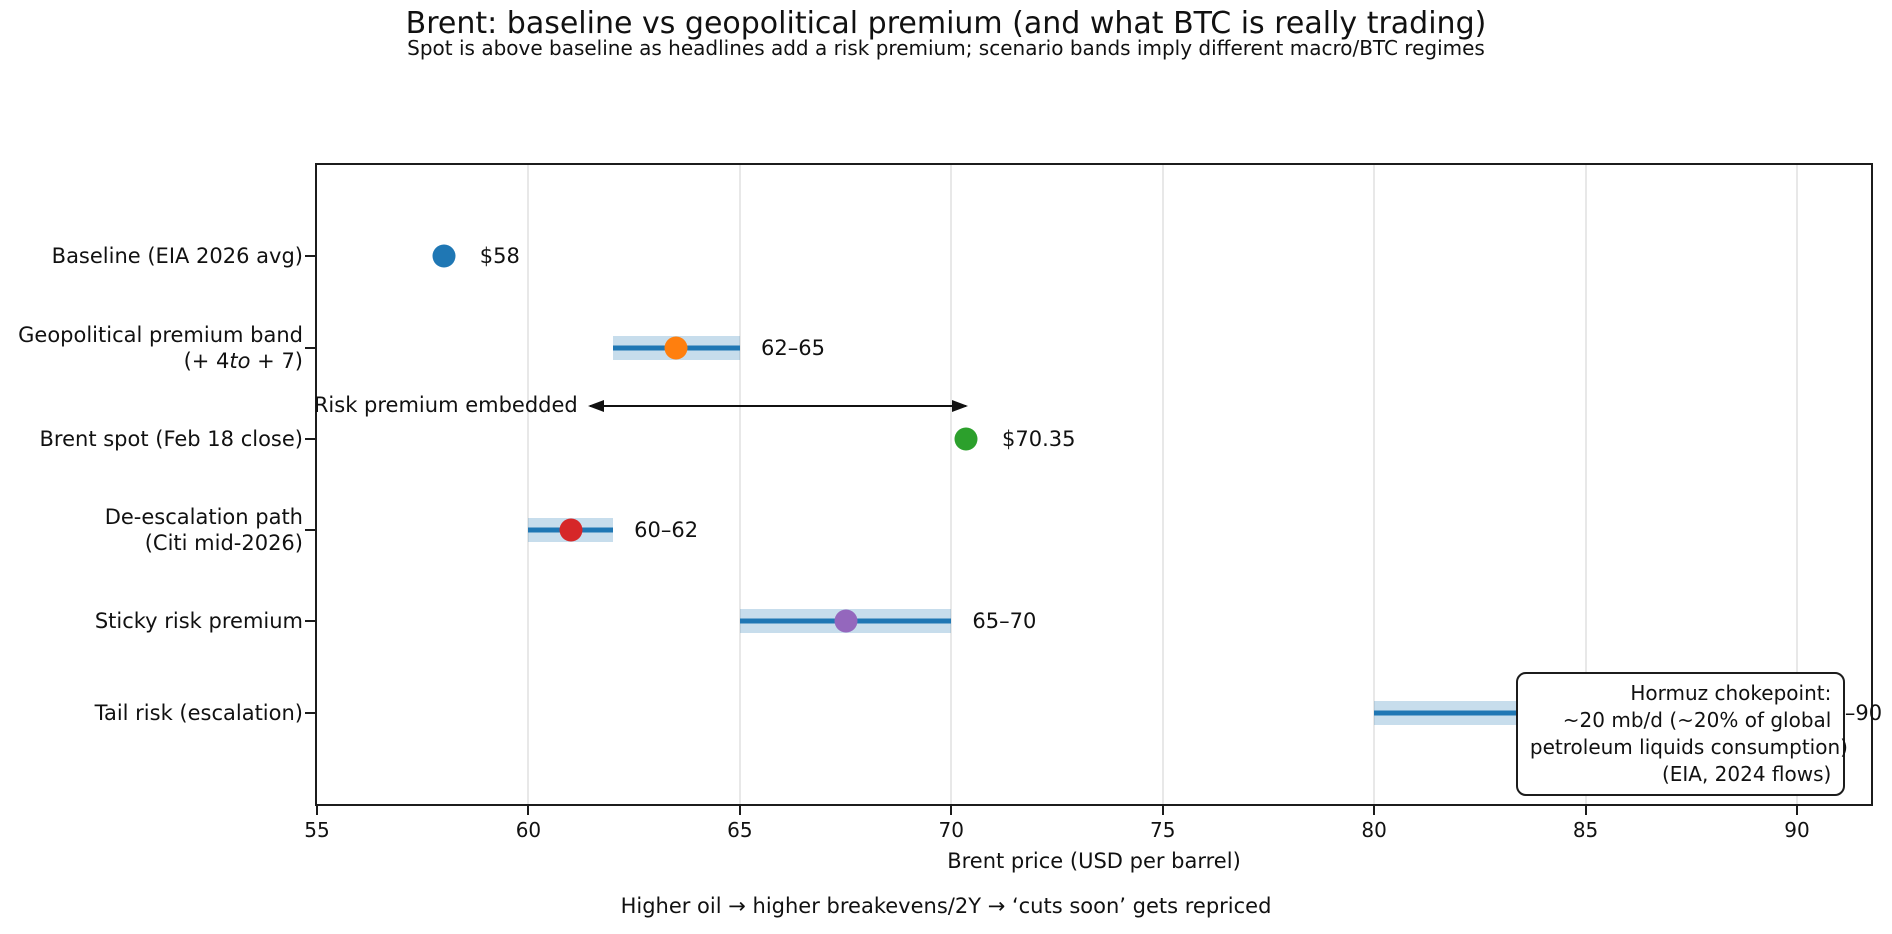 The image size is (1892, 934). Describe the element at coordinates (1585, 830) in the screenshot. I see `x-tick-label: 85` at that location.